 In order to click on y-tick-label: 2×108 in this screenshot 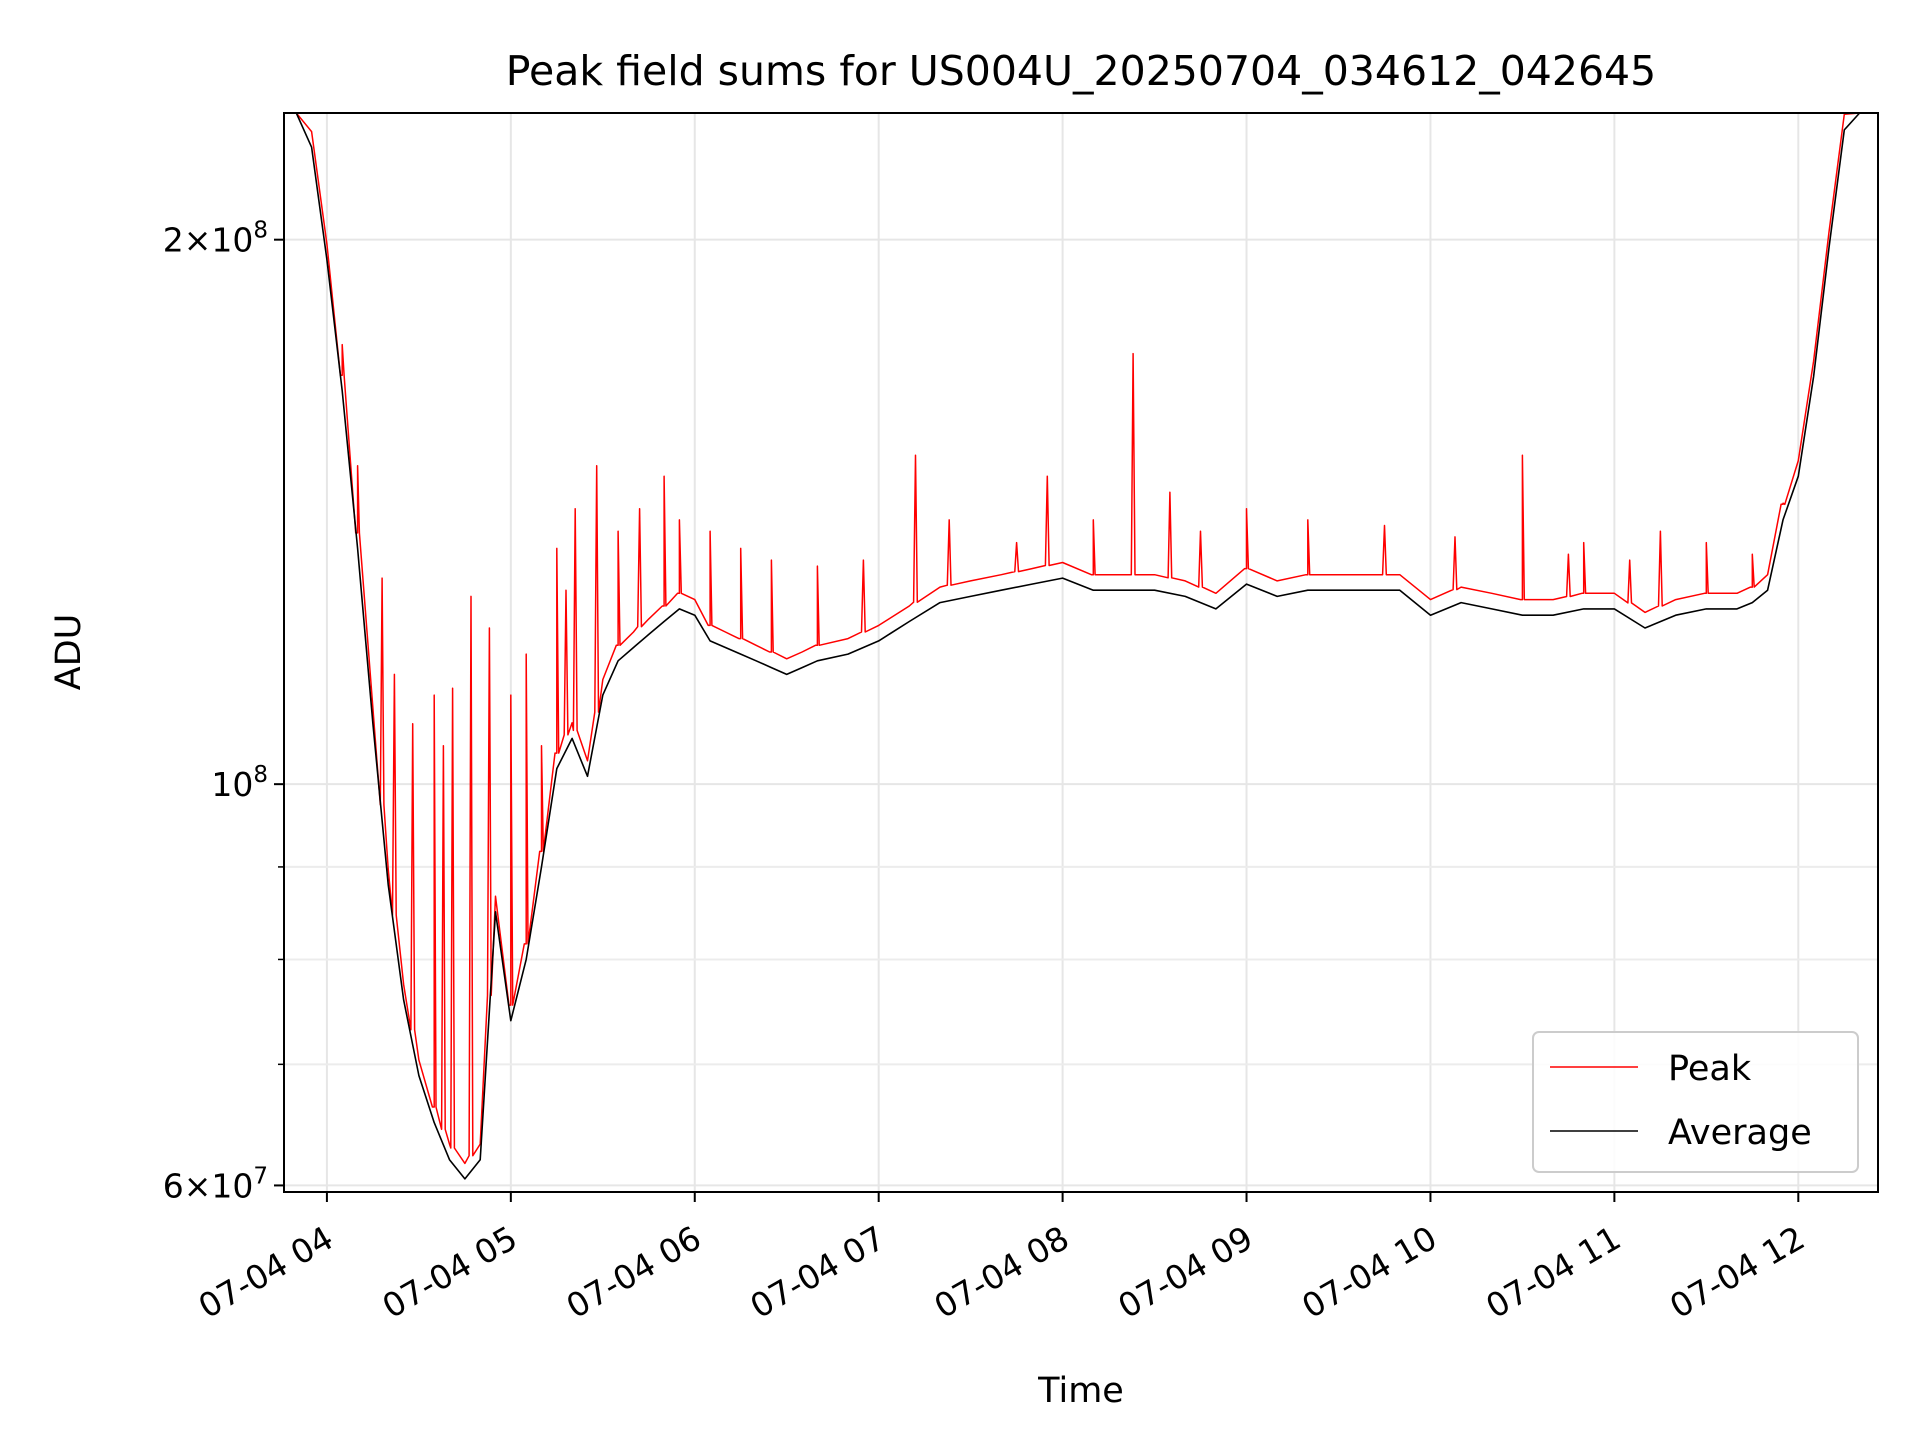, I will do `click(215, 239)`.